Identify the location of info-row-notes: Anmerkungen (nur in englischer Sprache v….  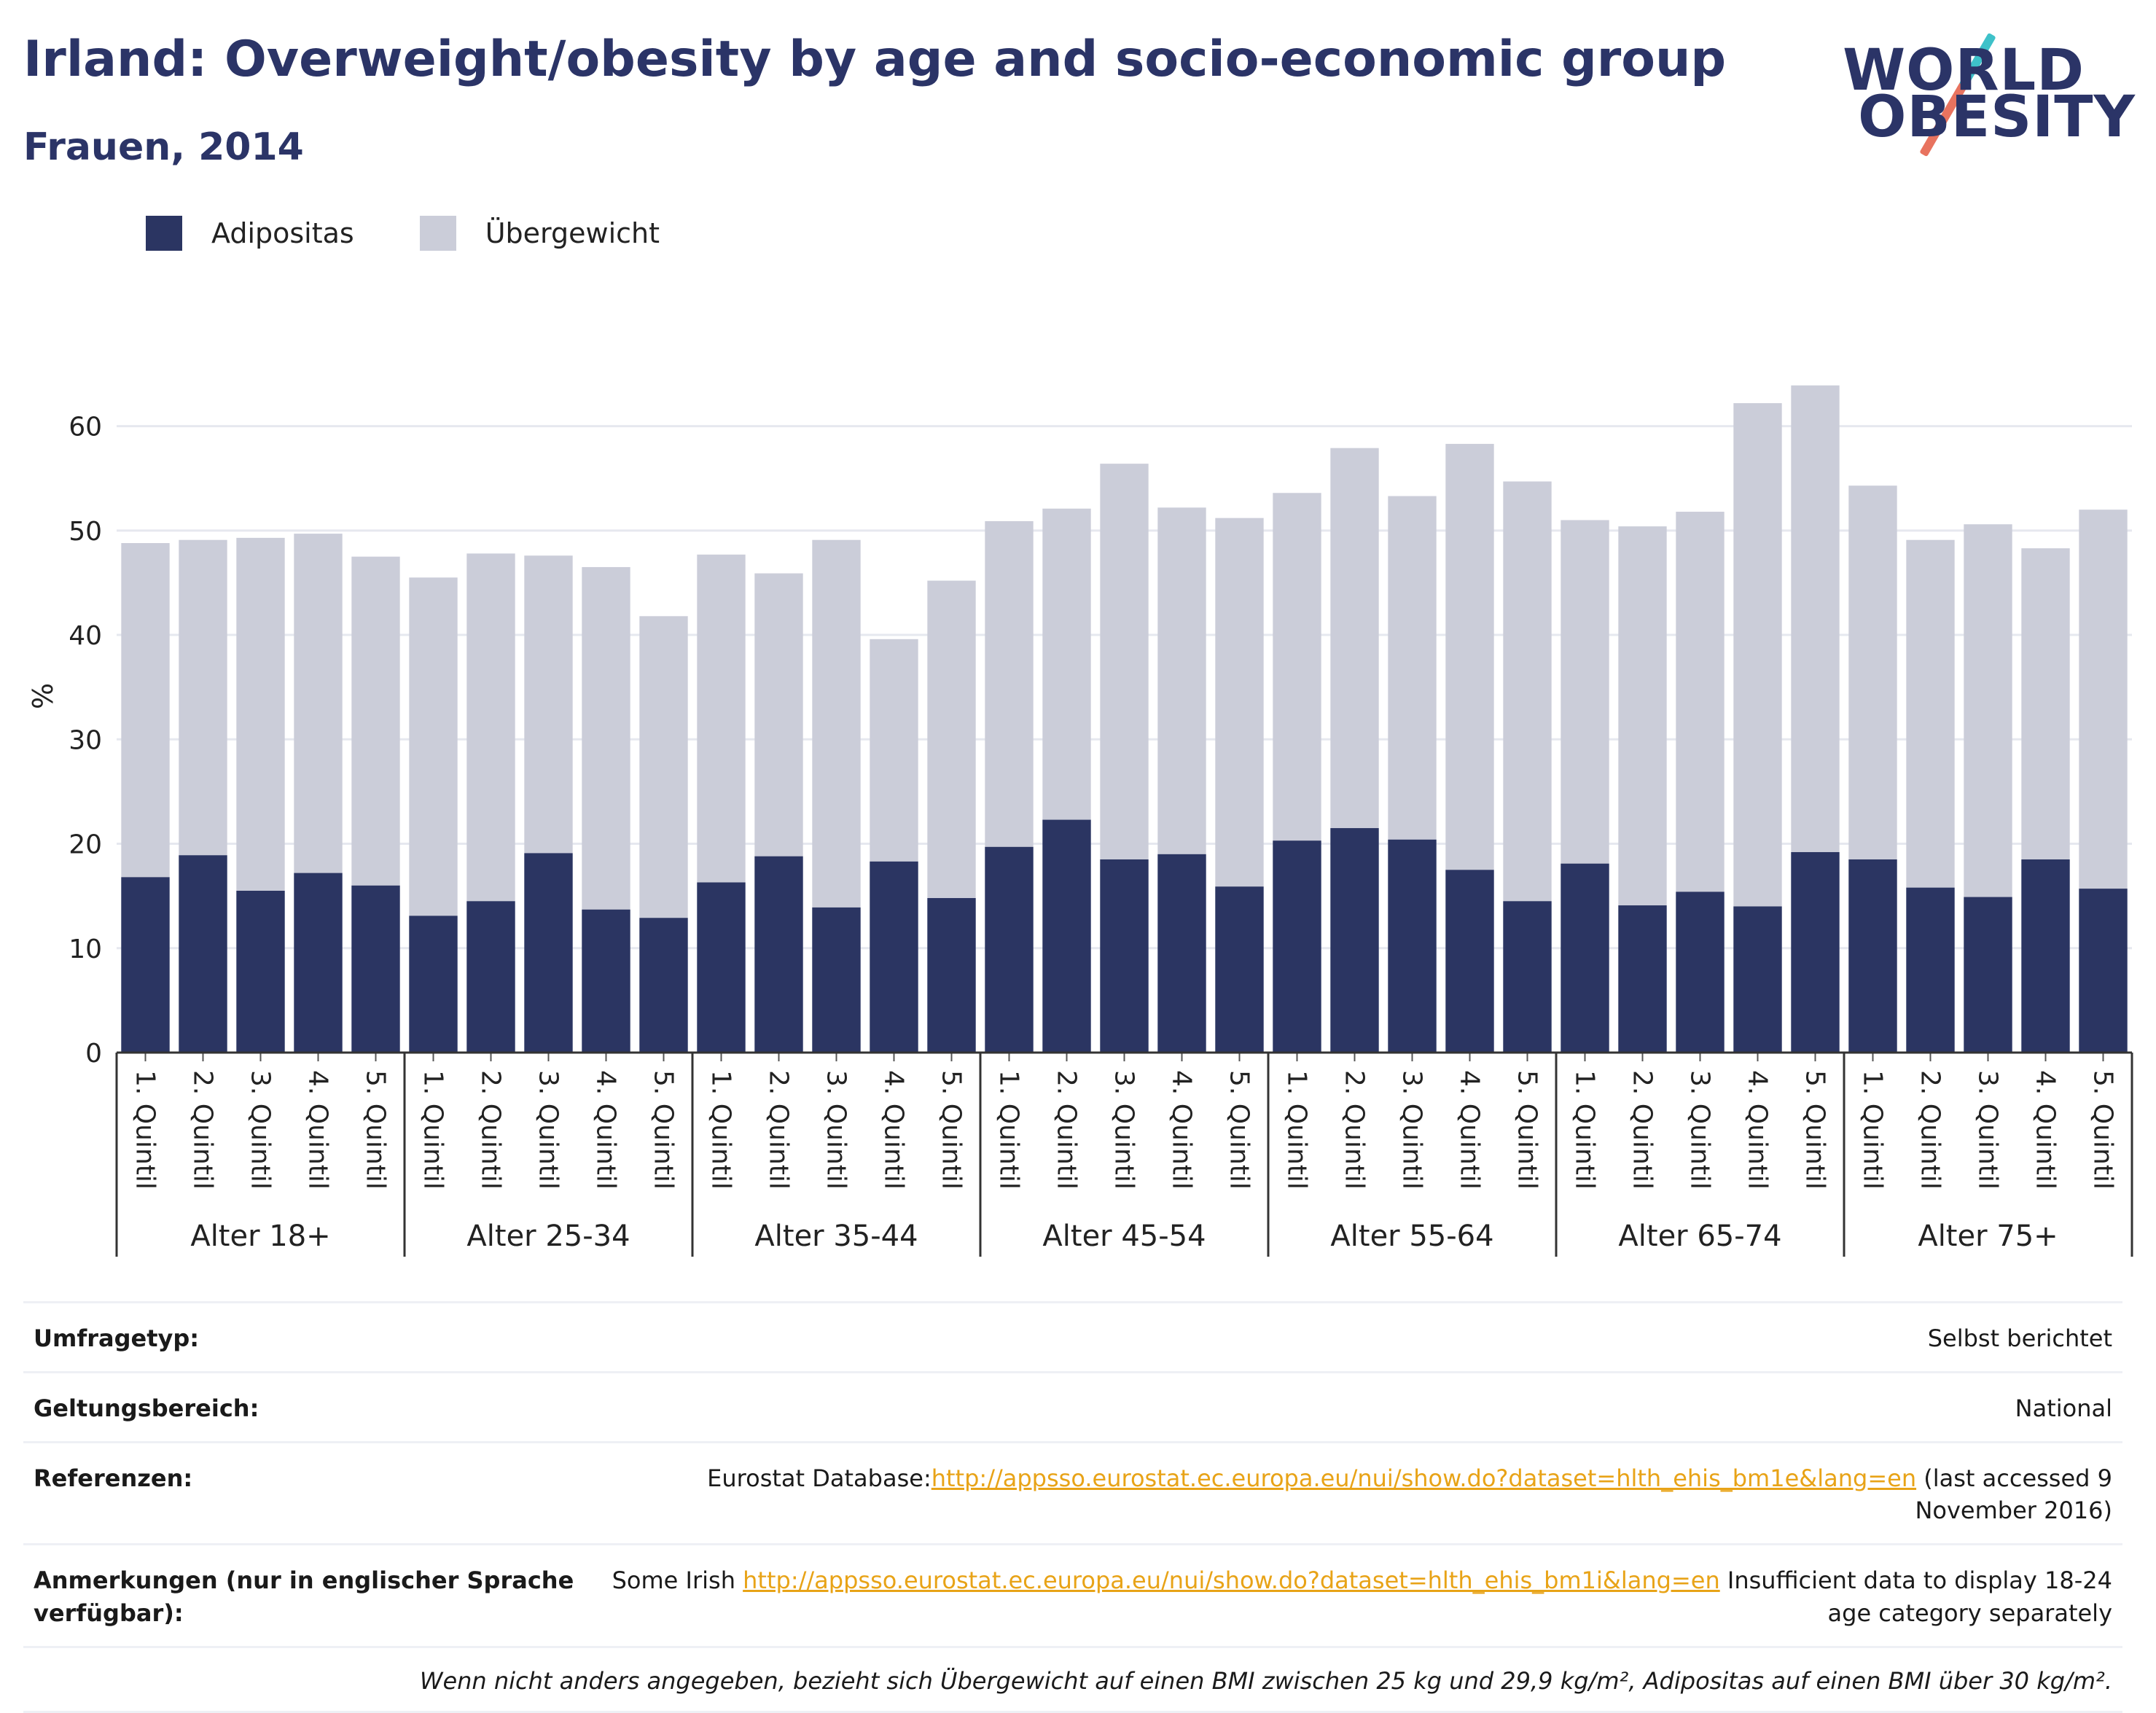
(1073, 1594).